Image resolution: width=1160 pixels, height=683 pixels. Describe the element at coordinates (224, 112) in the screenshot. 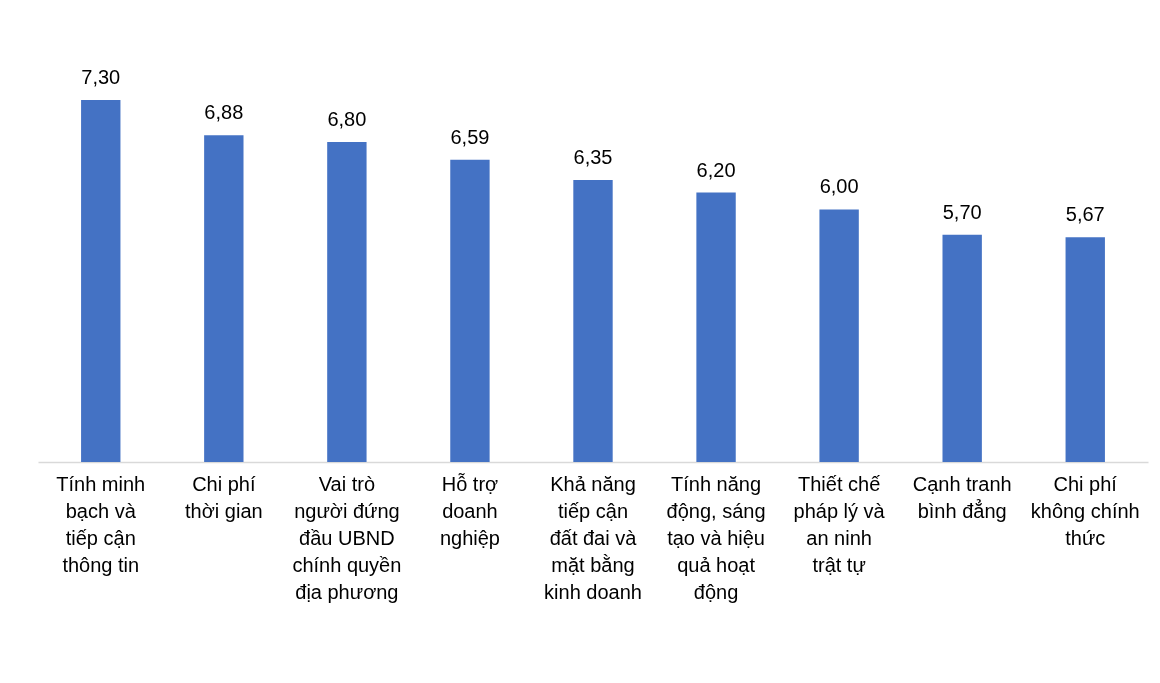

I see `data-label: 6,88` at that location.